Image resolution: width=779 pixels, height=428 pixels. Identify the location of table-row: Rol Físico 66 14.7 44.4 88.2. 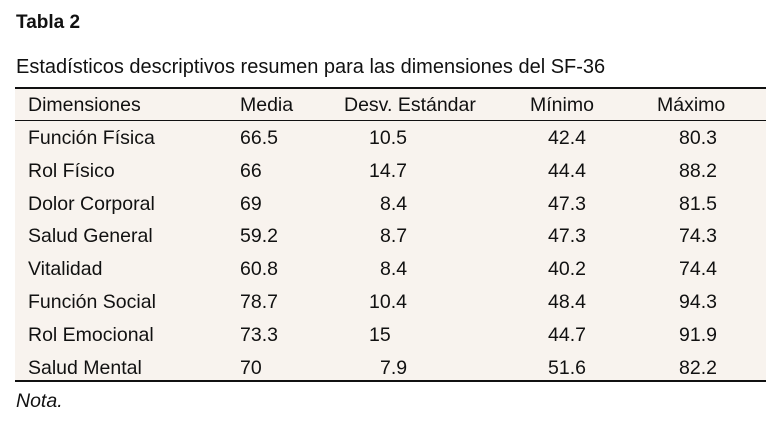
(390, 171).